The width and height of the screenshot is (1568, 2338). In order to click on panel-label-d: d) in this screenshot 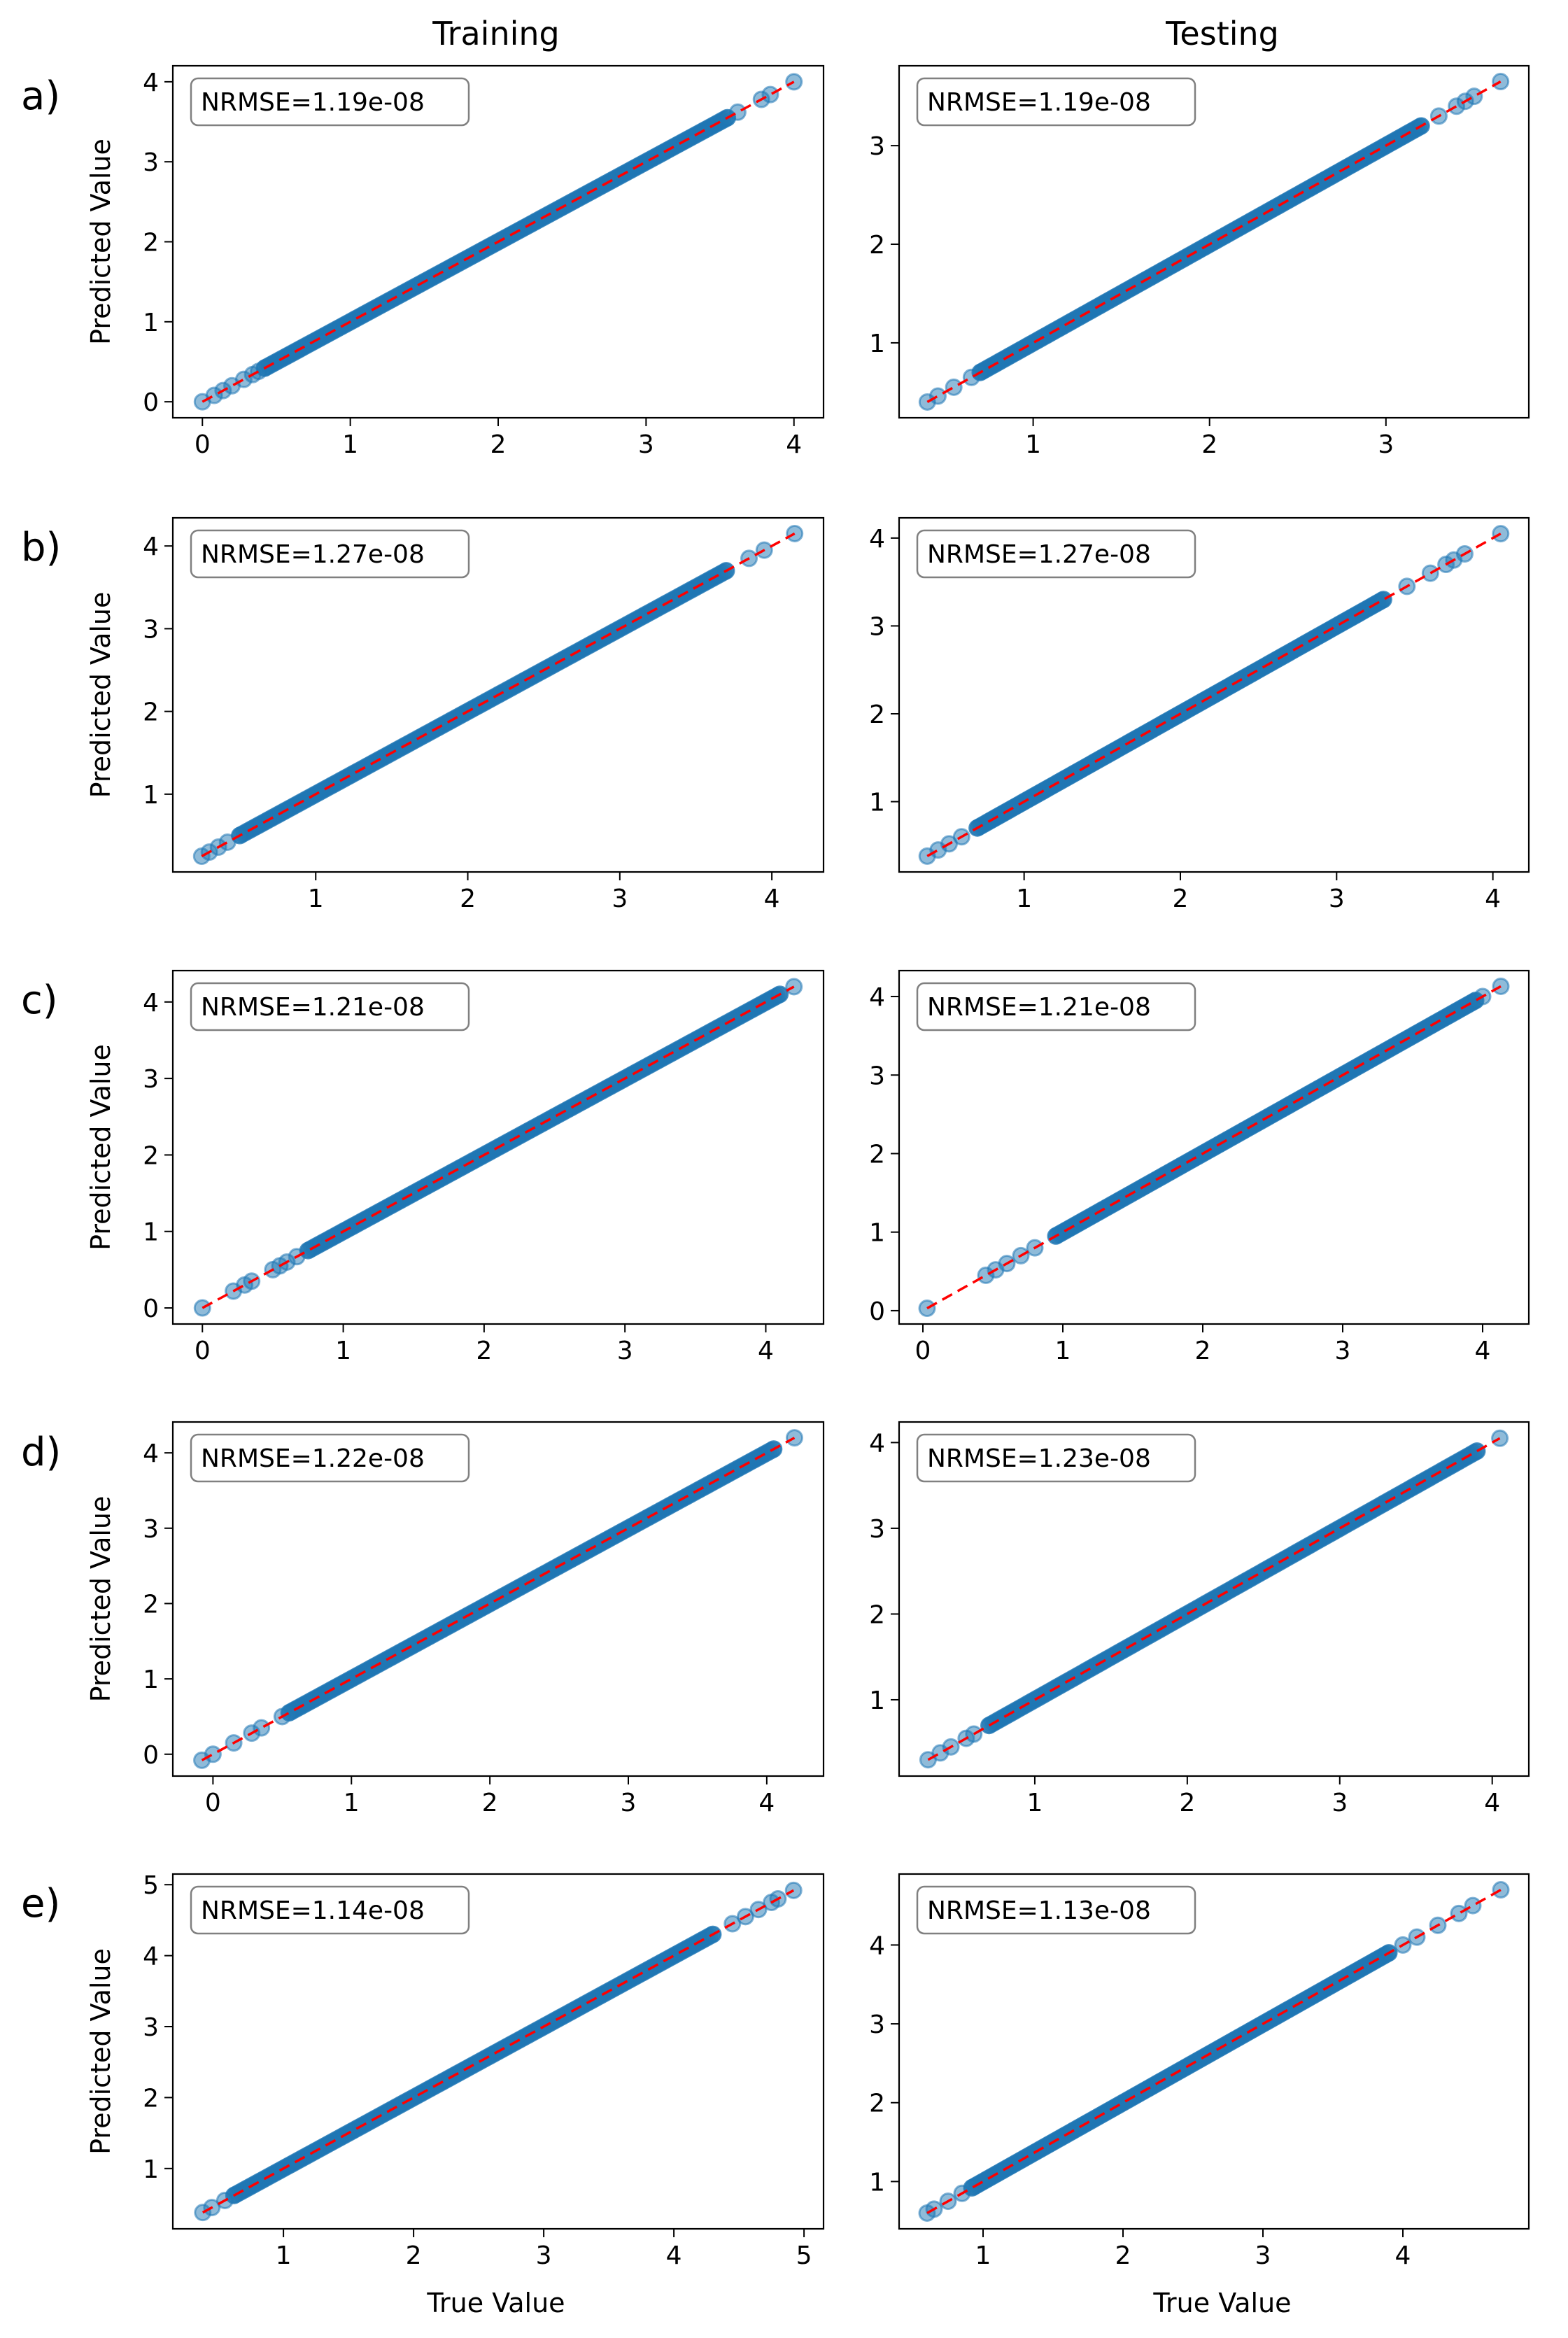, I will do `click(41, 1452)`.